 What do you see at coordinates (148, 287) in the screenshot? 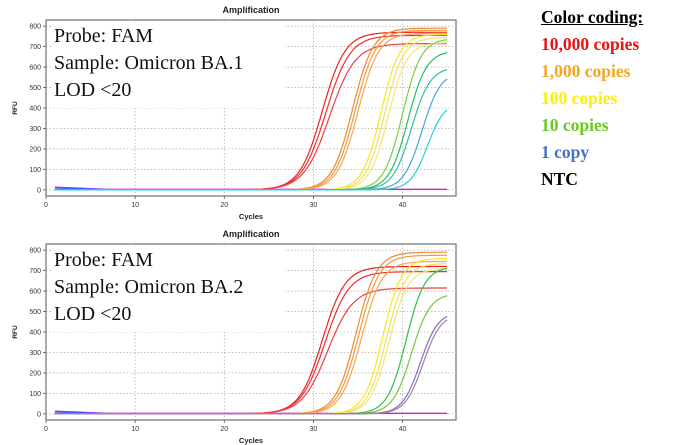
I see `annotation-line-1: Sample: Omicron BA.2` at bounding box center [148, 287].